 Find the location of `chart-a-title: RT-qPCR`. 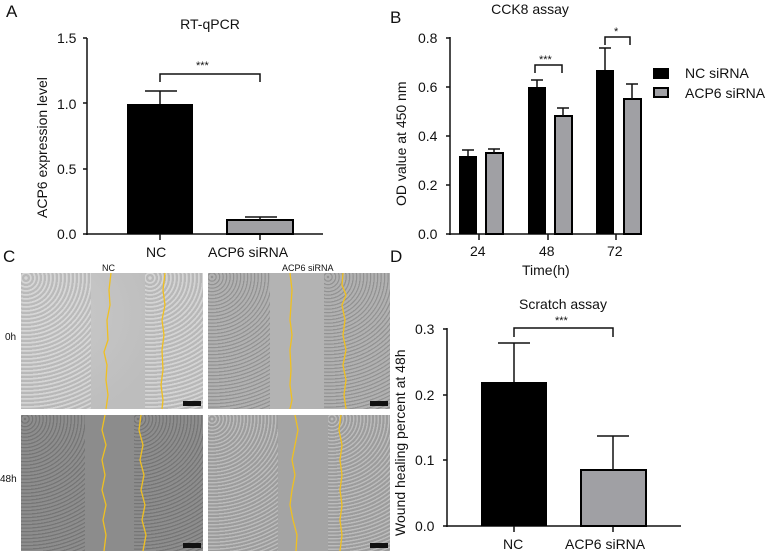

chart-a-title: RT-qPCR is located at coordinates (210, 24).